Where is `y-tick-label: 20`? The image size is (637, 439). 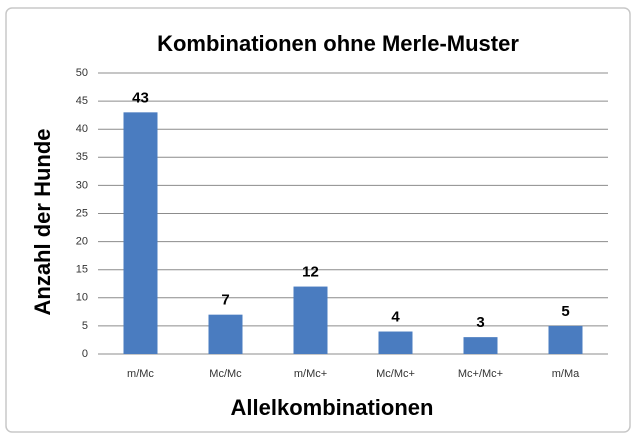 y-tick-label: 20 is located at coordinates (82, 242).